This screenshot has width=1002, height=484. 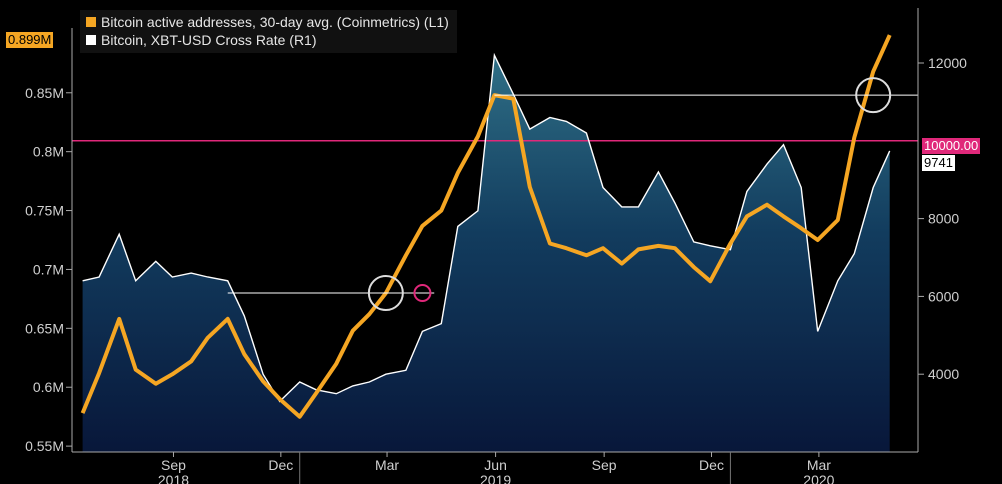 I want to click on right-tick-label: 8000, so click(x=943, y=219).